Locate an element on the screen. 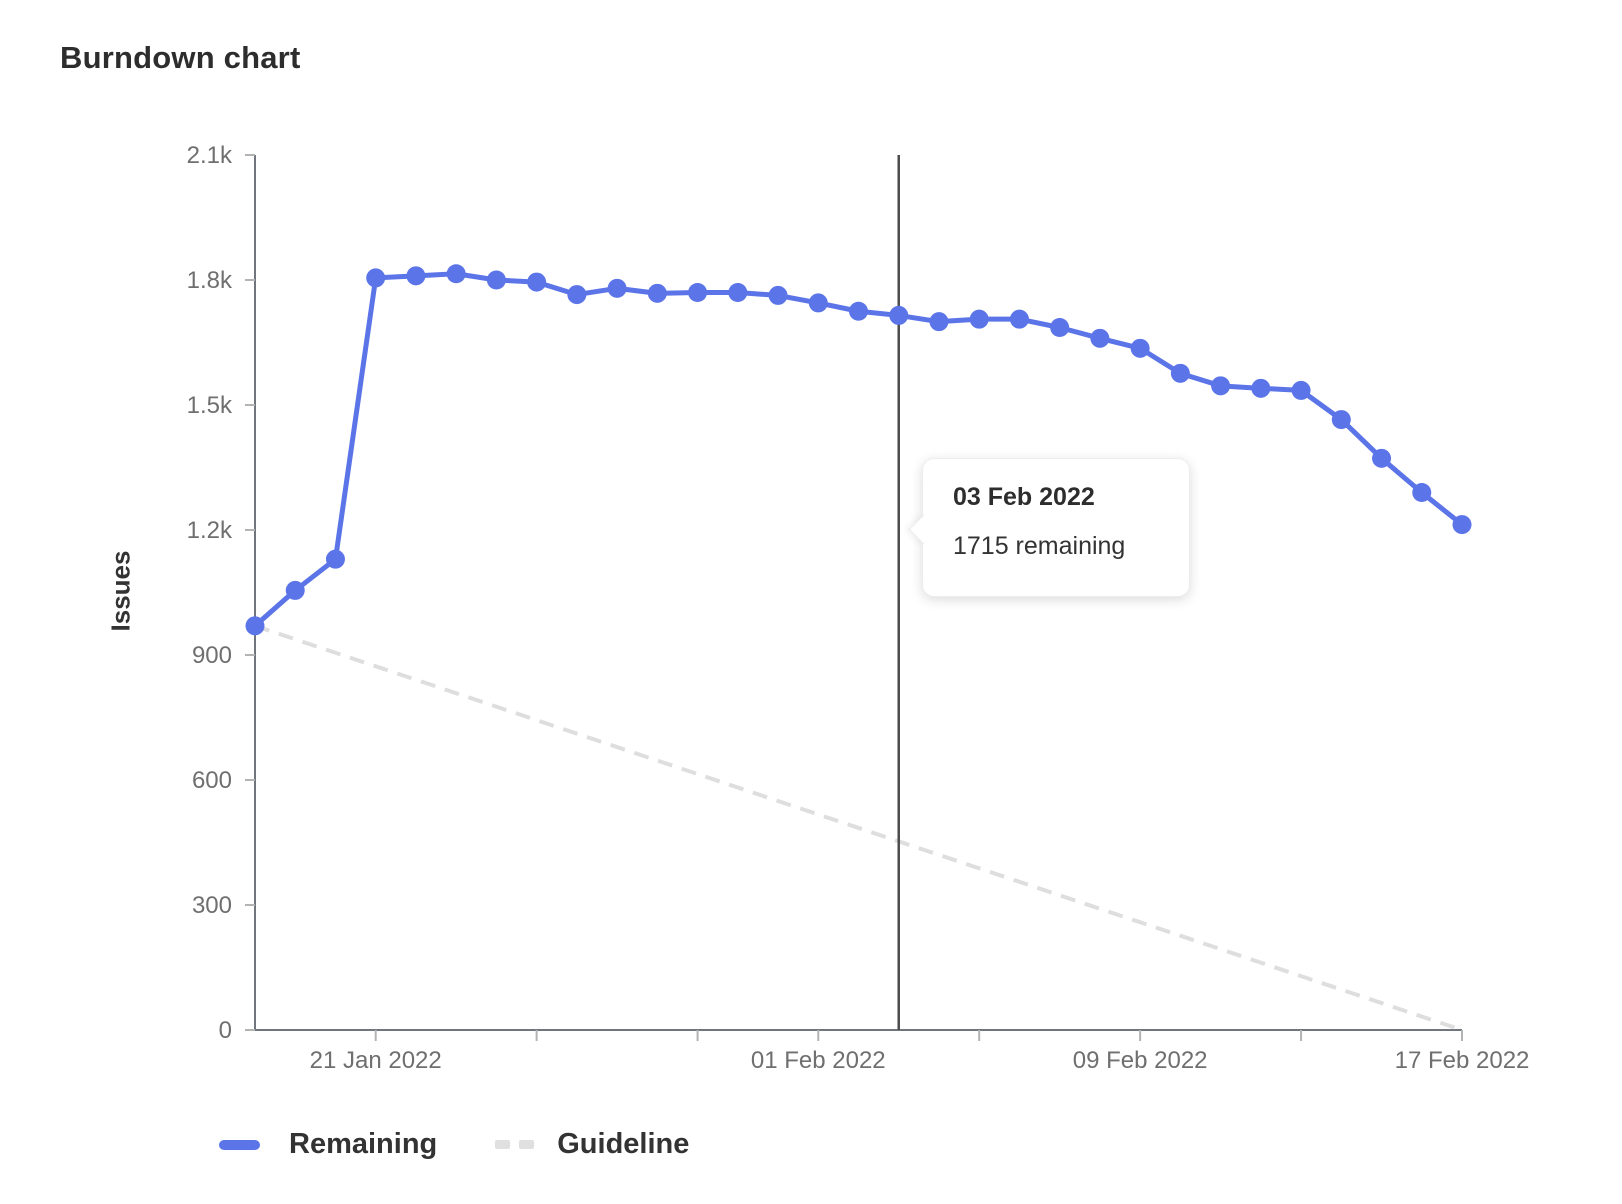 This screenshot has width=1622, height=1204. y-tick-label: 1.8k is located at coordinates (210, 280).